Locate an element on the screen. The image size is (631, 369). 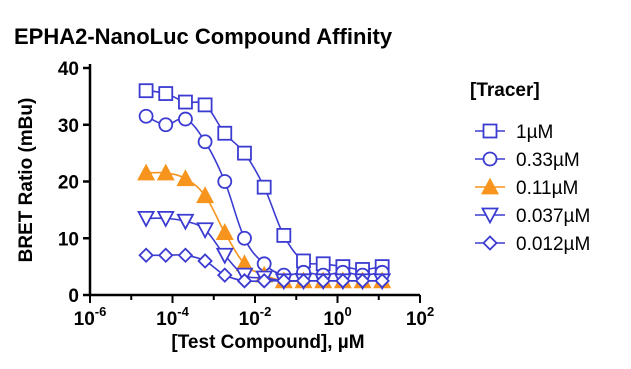
x-tick-label: 10⁰ is located at coordinates (337, 317).